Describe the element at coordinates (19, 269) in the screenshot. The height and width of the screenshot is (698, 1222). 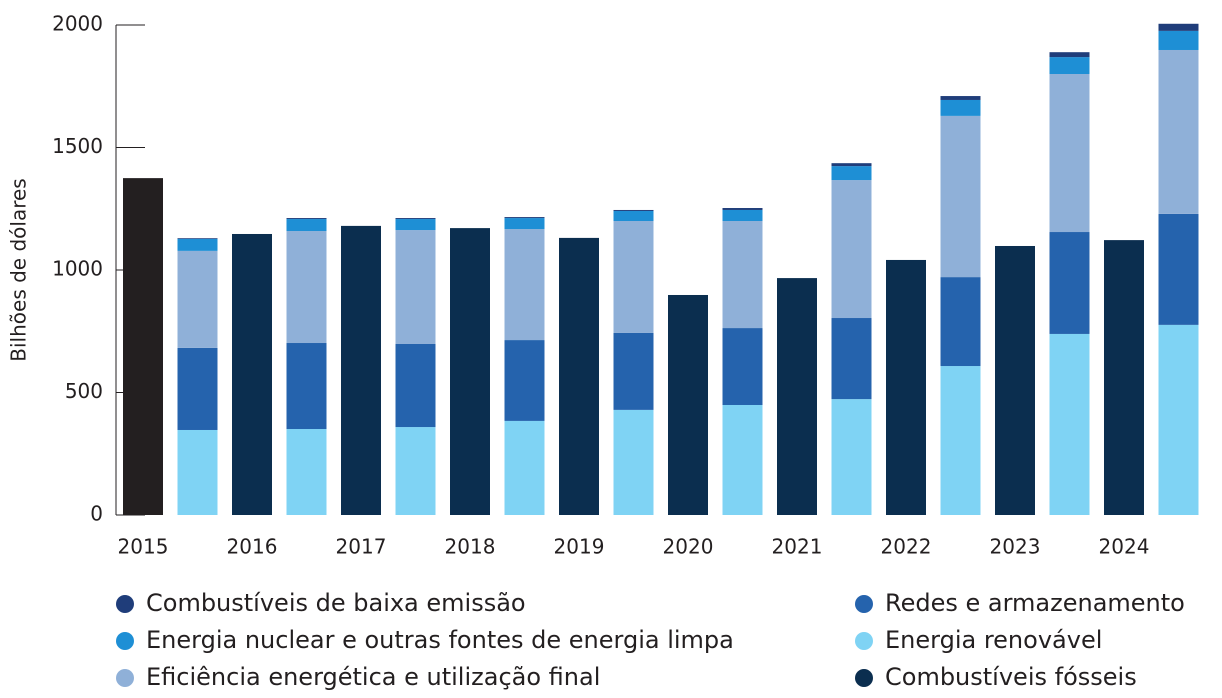
I see `y-axis-label: Bilhões de dólares` at that location.